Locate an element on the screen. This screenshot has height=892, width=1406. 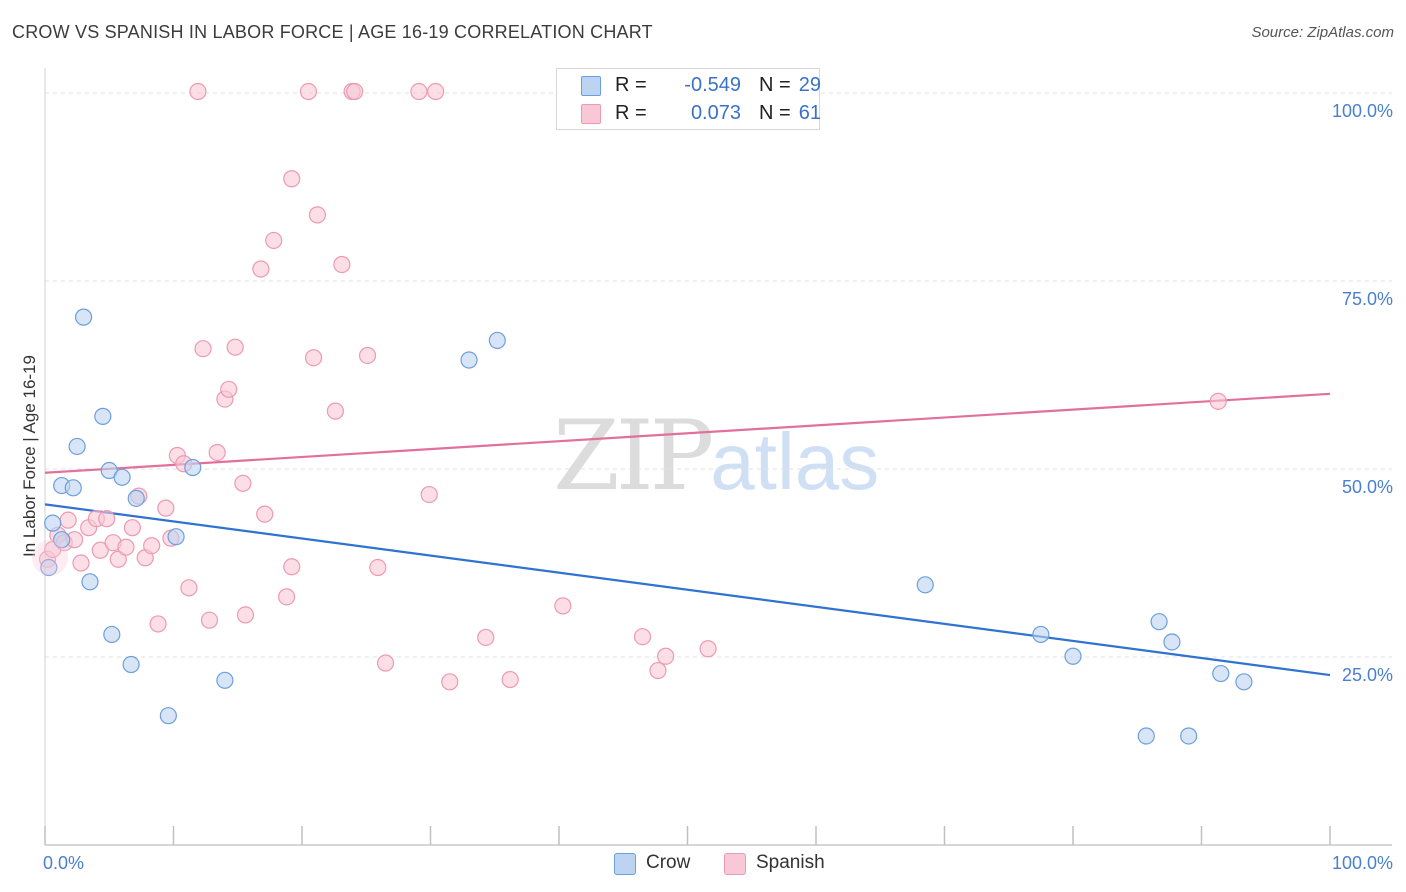
y-tick-label: 25.0% is located at coordinates (1367, 675).